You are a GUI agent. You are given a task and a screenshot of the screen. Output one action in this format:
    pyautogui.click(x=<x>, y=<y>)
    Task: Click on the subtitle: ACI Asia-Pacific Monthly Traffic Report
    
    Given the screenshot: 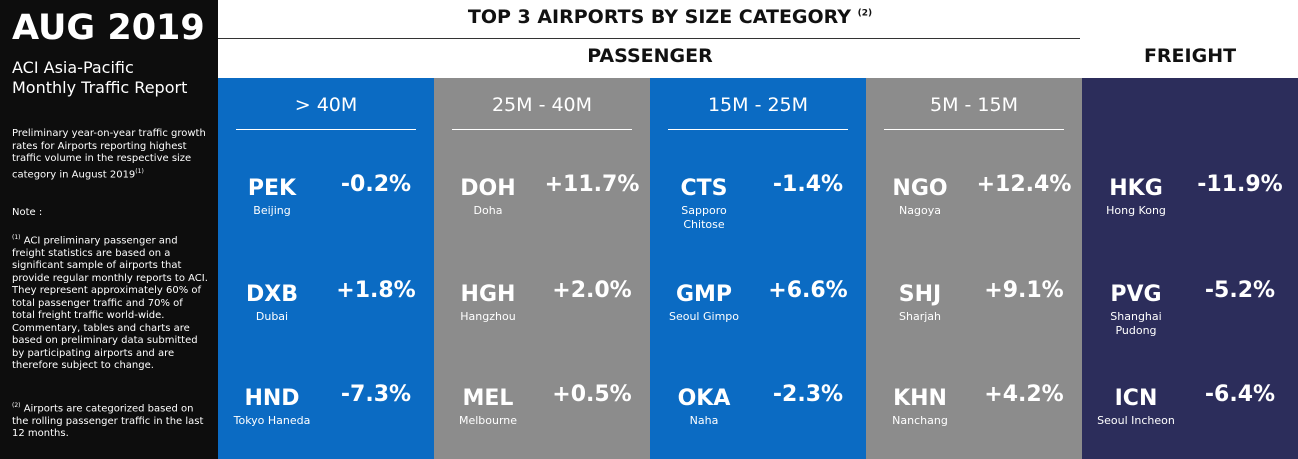 What is the action you would take?
    pyautogui.click(x=99, y=78)
    